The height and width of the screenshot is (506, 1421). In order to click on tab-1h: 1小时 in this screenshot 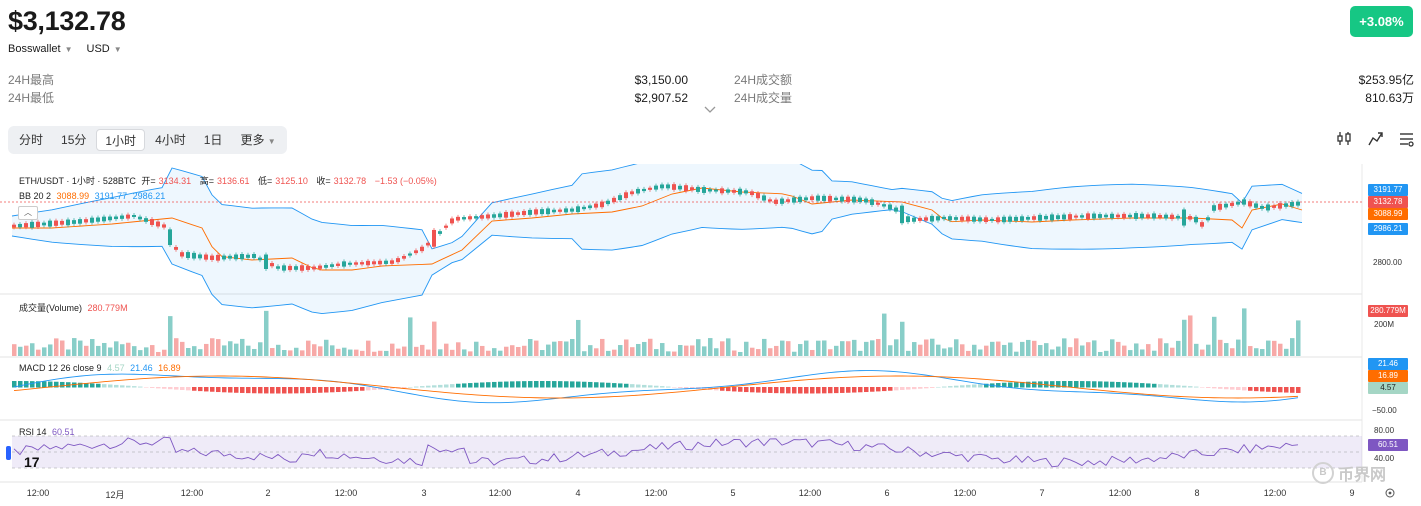, I will do `click(121, 140)`.